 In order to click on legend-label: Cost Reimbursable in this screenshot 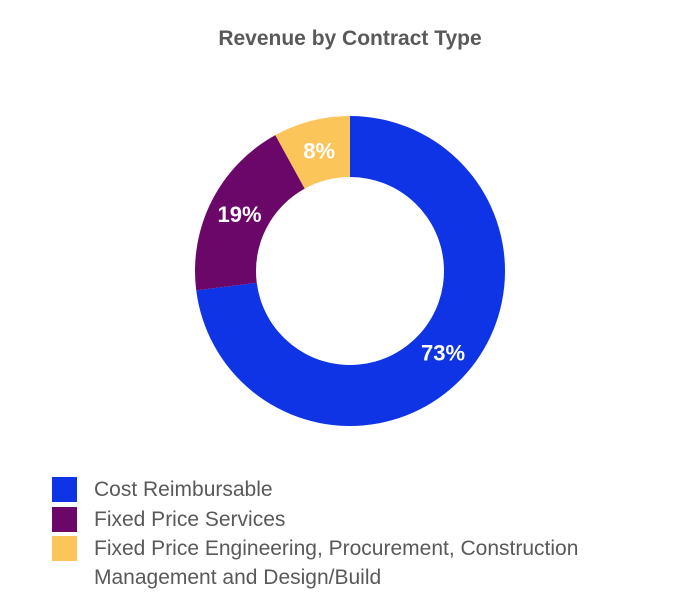, I will do `click(183, 489)`.